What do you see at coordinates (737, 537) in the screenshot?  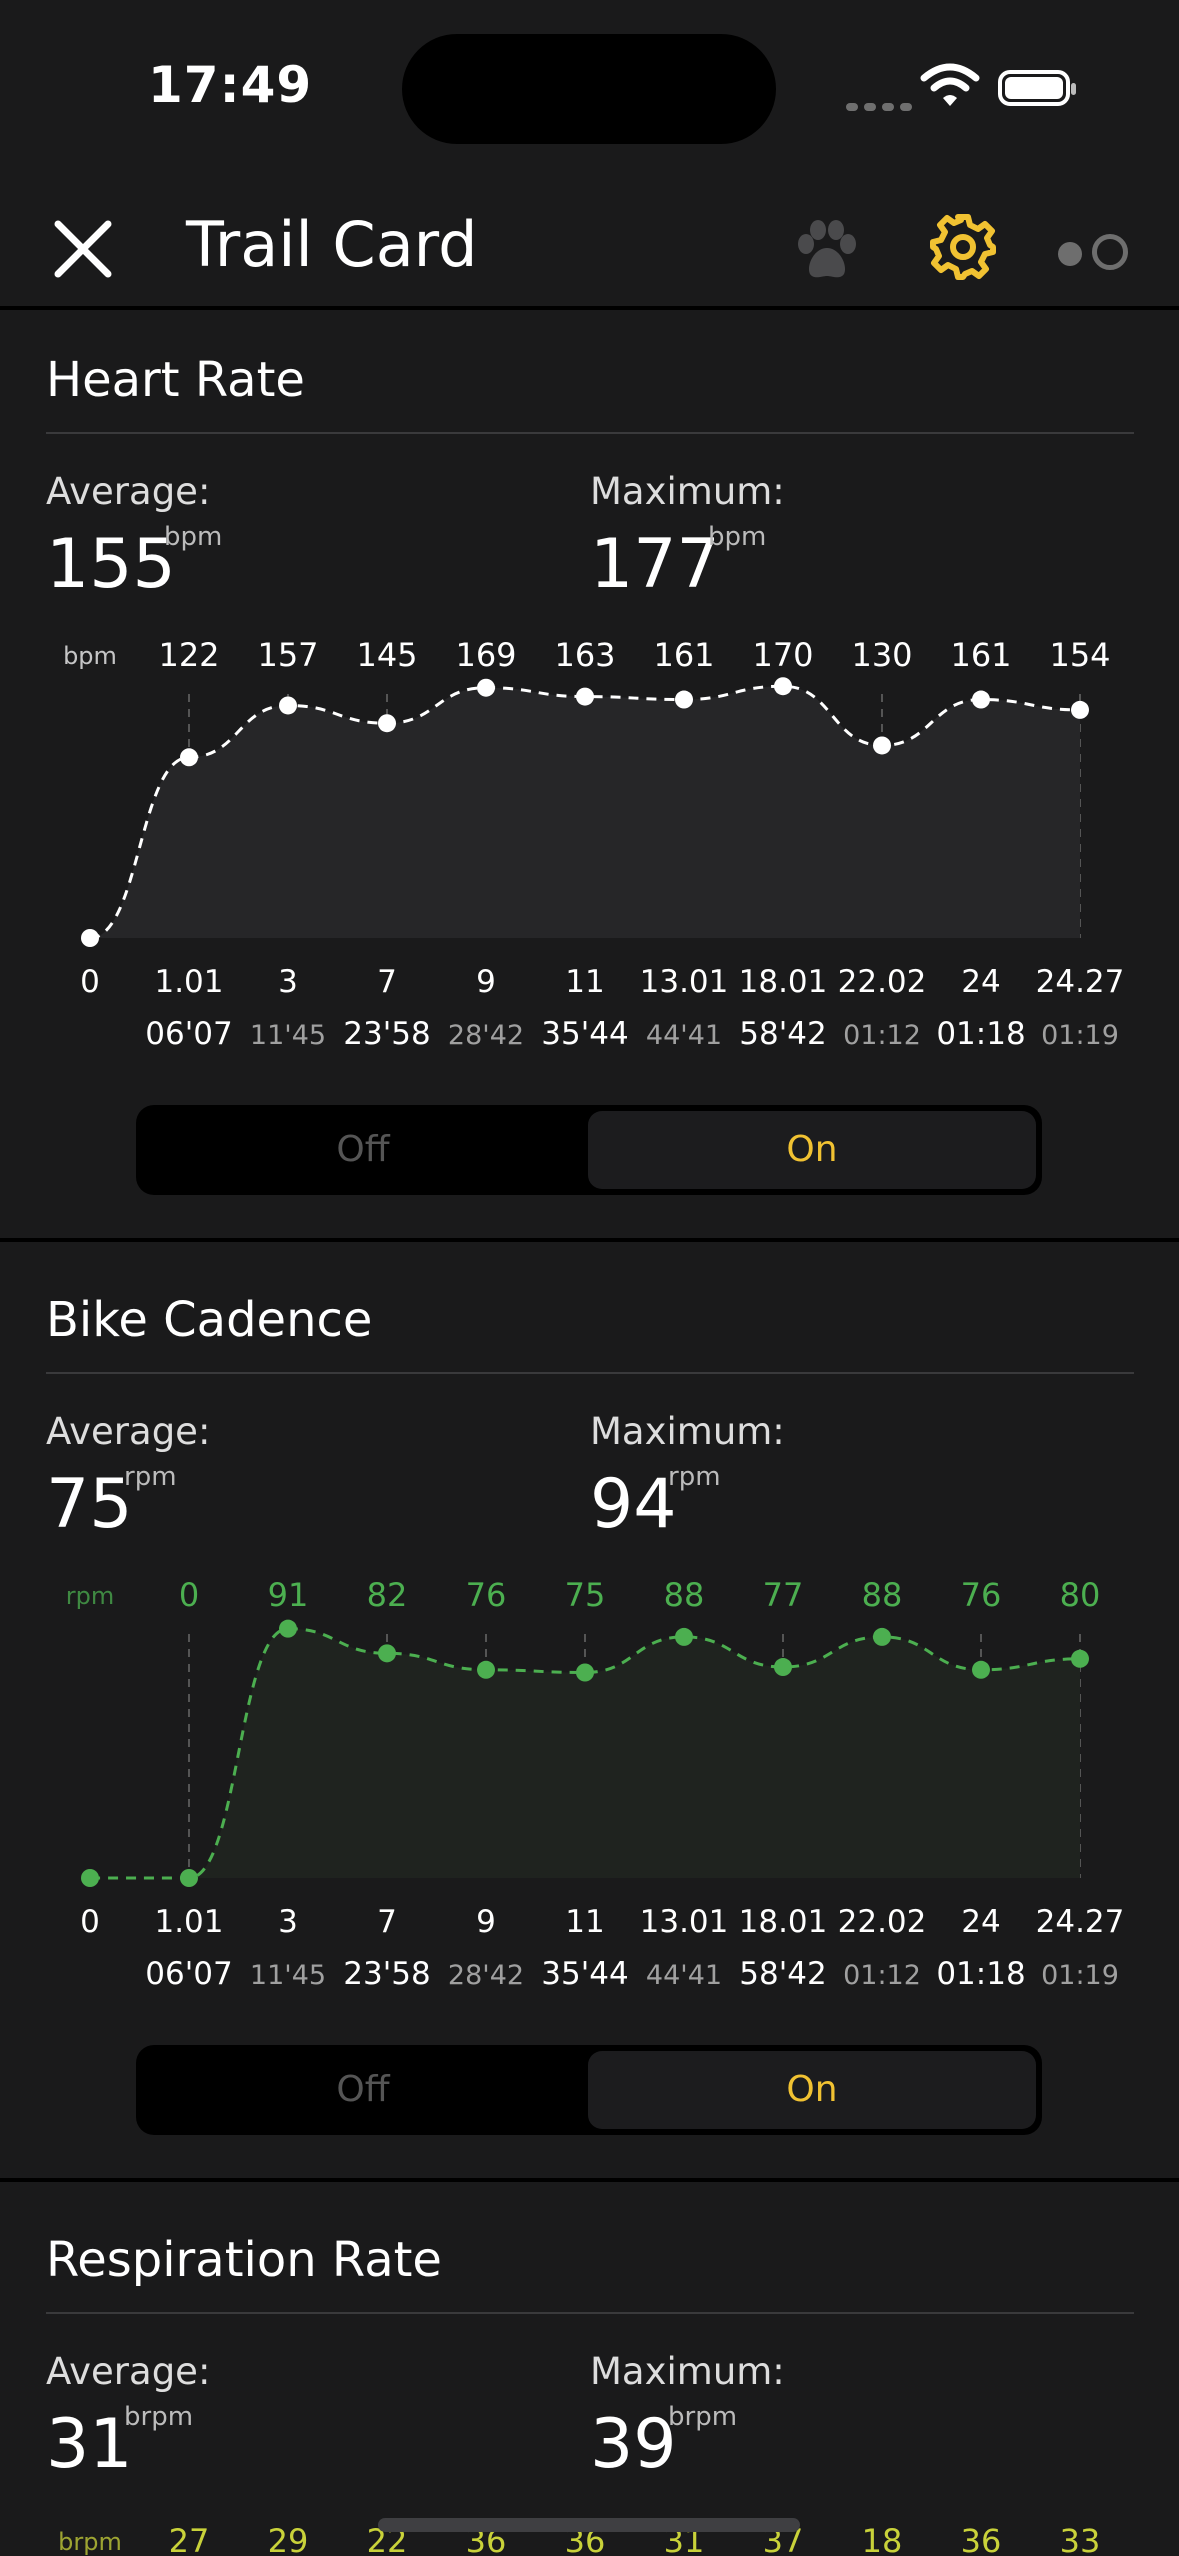 I see `maximum-unit: bpm` at bounding box center [737, 537].